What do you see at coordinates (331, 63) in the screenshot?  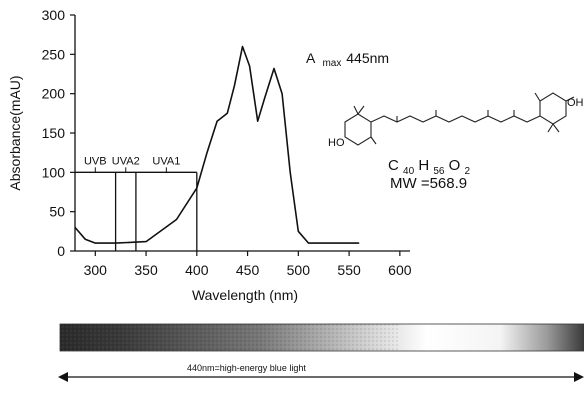 I see `lambda-max-sub: max` at bounding box center [331, 63].